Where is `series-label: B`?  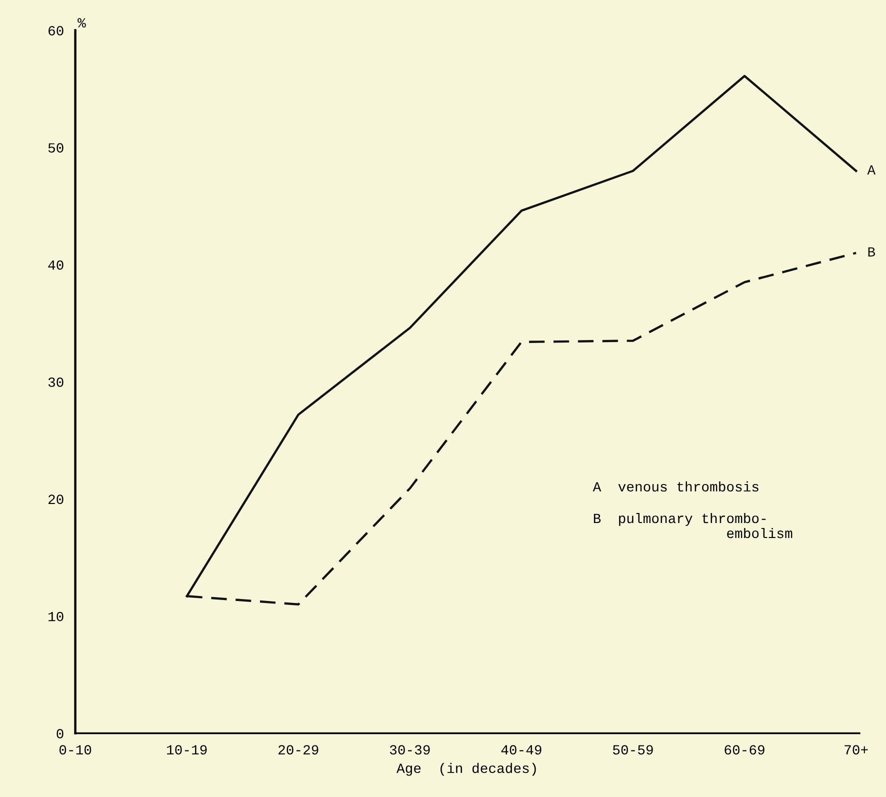
series-label: B is located at coordinates (872, 251).